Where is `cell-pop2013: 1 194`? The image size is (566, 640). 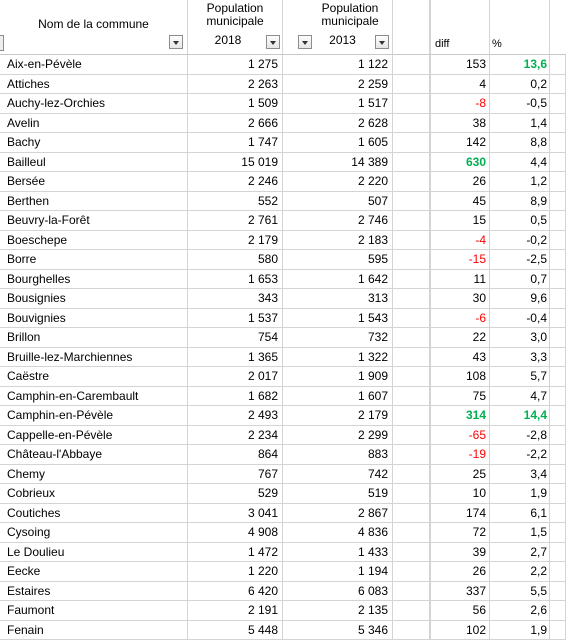
cell-pop2013: 1 194 is located at coordinates (338, 572).